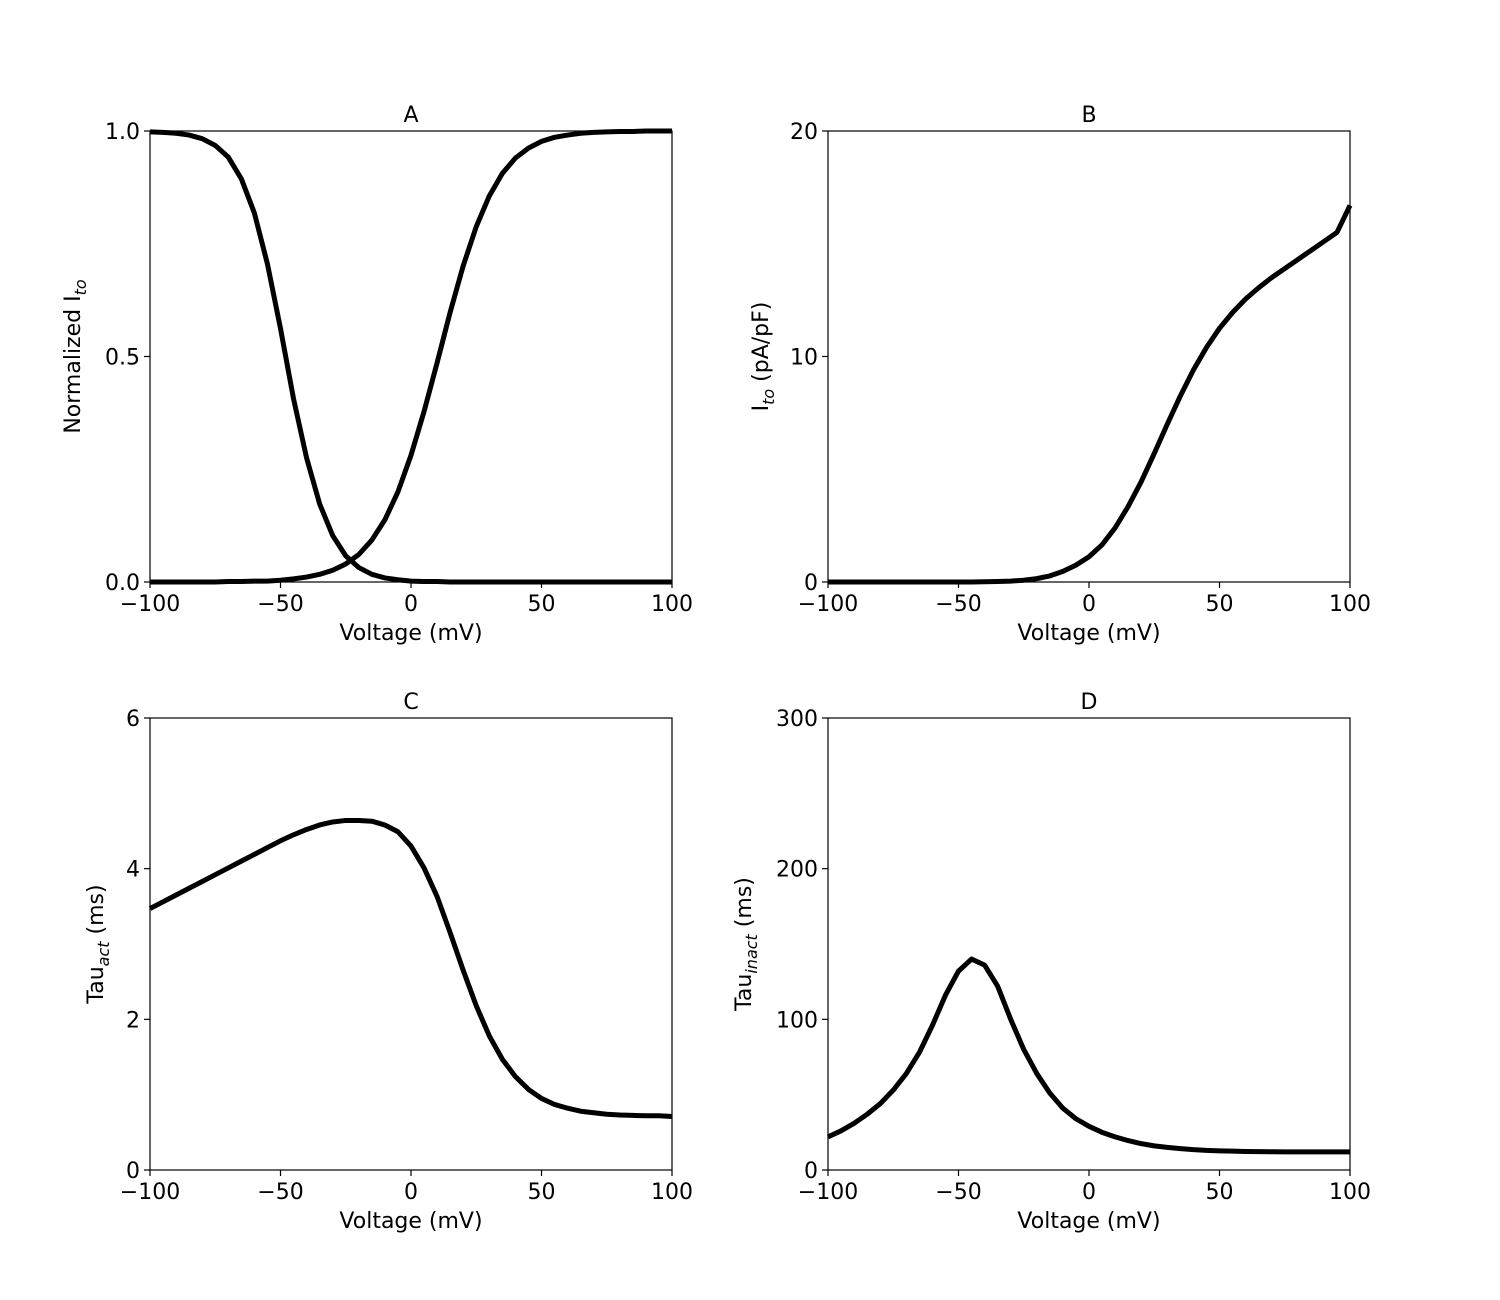 The image size is (1500, 1300). What do you see at coordinates (761, 408) in the screenshot?
I see `y-axis-label-main: I` at bounding box center [761, 408].